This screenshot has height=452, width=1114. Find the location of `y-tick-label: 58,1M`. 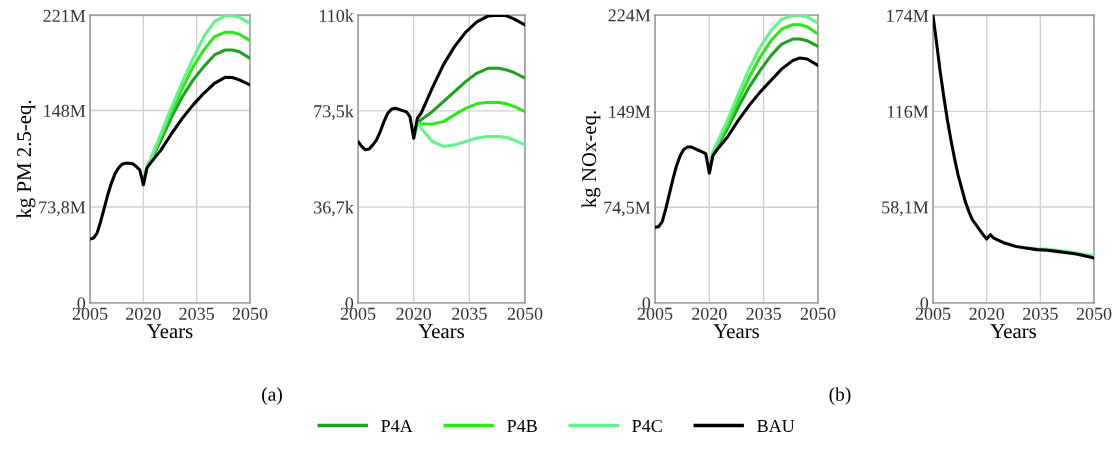

y-tick-label: 58,1M is located at coordinates (905, 209).